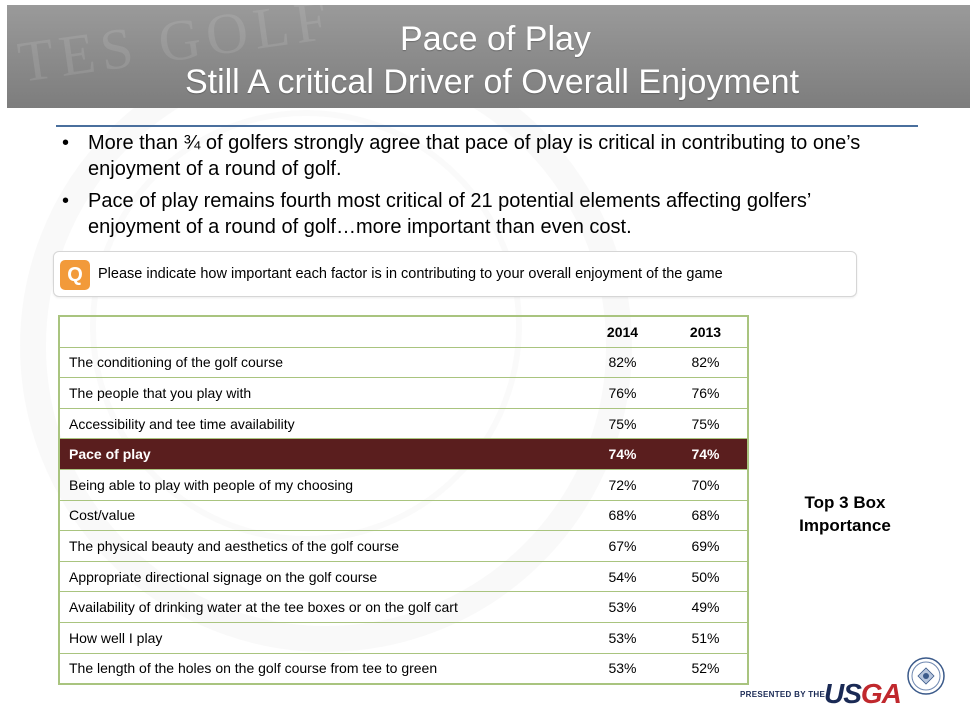 This screenshot has width=970, height=728. I want to click on side-label-line1: Top 3 Box, so click(845, 502).